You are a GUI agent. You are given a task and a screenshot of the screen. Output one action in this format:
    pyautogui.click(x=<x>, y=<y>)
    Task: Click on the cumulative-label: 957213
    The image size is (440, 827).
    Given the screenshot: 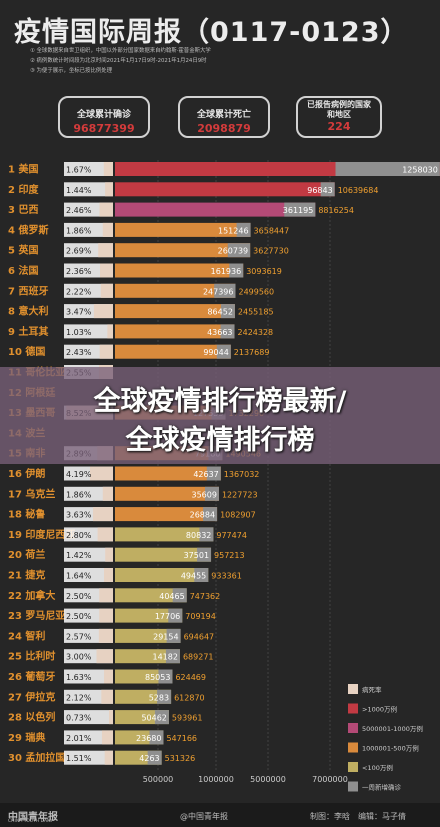 What is the action you would take?
    pyautogui.click(x=229, y=555)
    